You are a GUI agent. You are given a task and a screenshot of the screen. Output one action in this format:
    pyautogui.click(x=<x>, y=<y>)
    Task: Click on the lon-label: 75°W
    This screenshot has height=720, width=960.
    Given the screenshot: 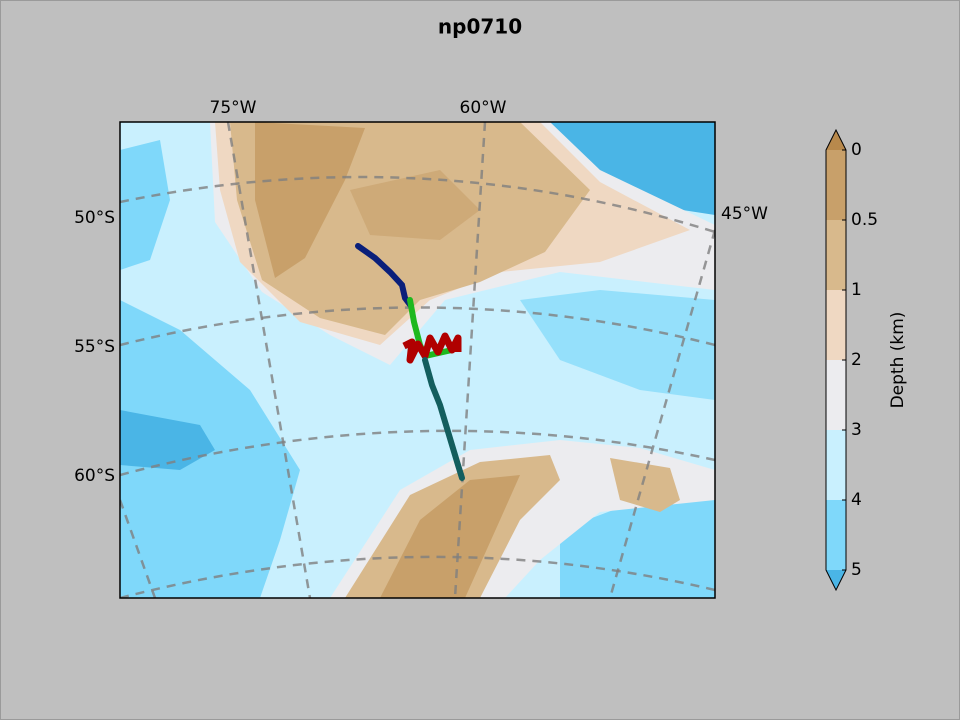 What is the action you would take?
    pyautogui.click(x=233, y=108)
    